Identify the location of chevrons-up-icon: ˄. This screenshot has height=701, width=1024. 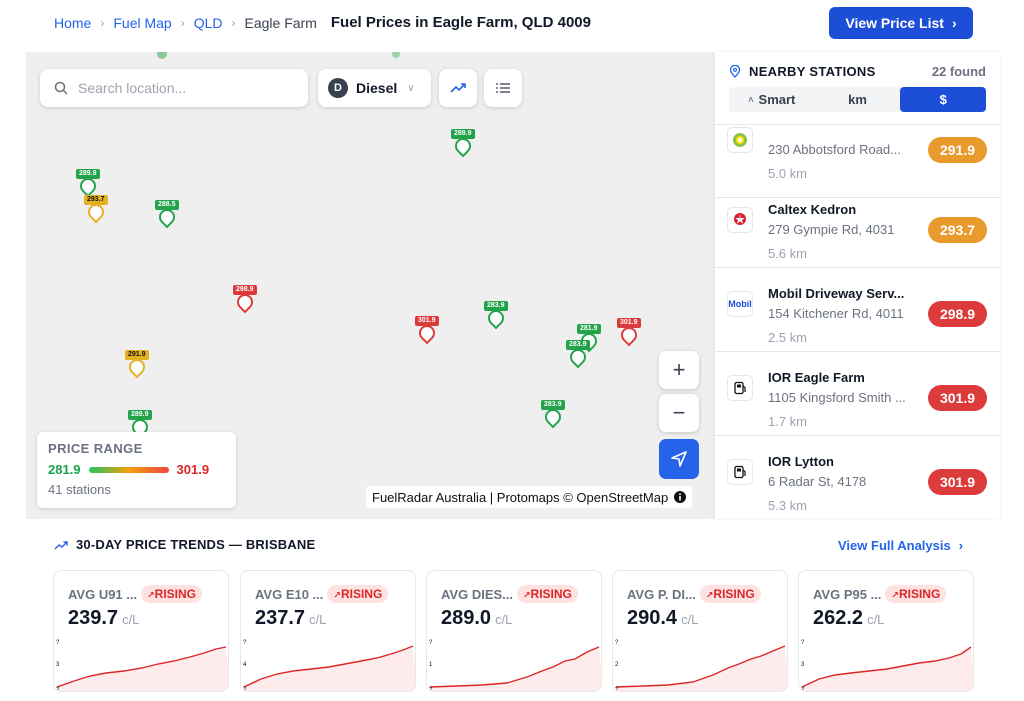
(751, 99).